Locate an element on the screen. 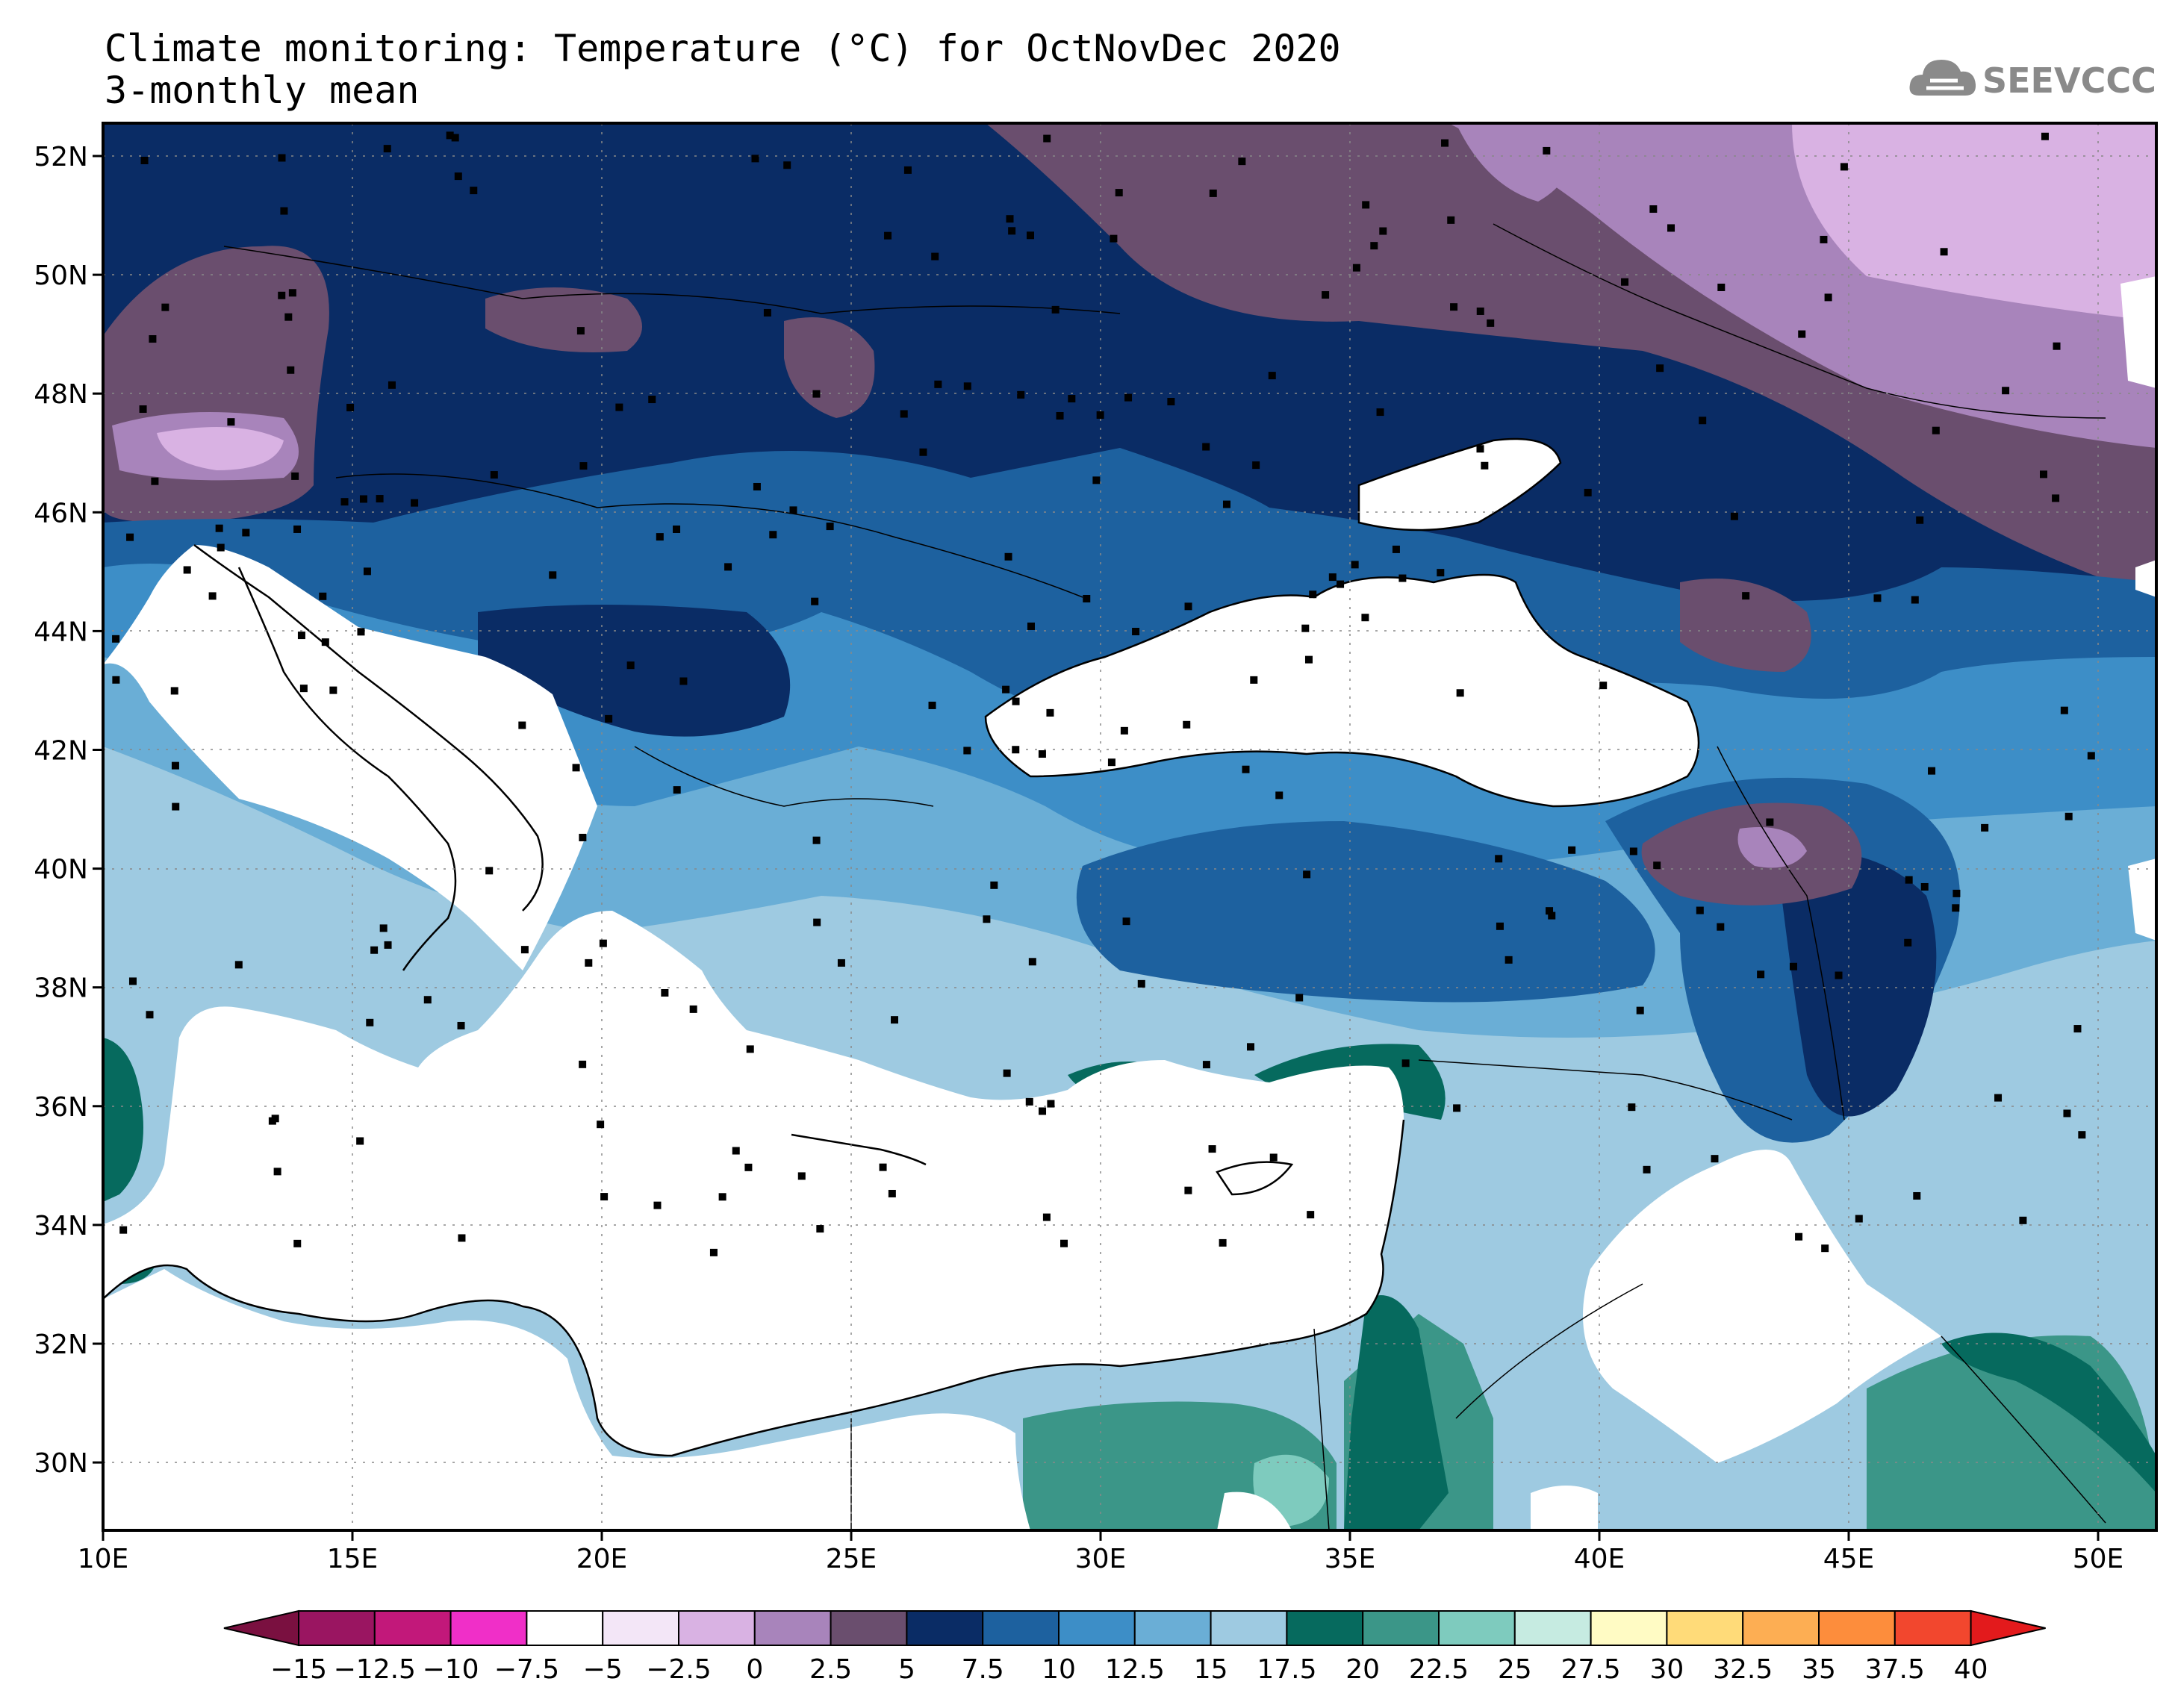 The image size is (2175, 1708). colorbar-label: 7.5 is located at coordinates (983, 1669).